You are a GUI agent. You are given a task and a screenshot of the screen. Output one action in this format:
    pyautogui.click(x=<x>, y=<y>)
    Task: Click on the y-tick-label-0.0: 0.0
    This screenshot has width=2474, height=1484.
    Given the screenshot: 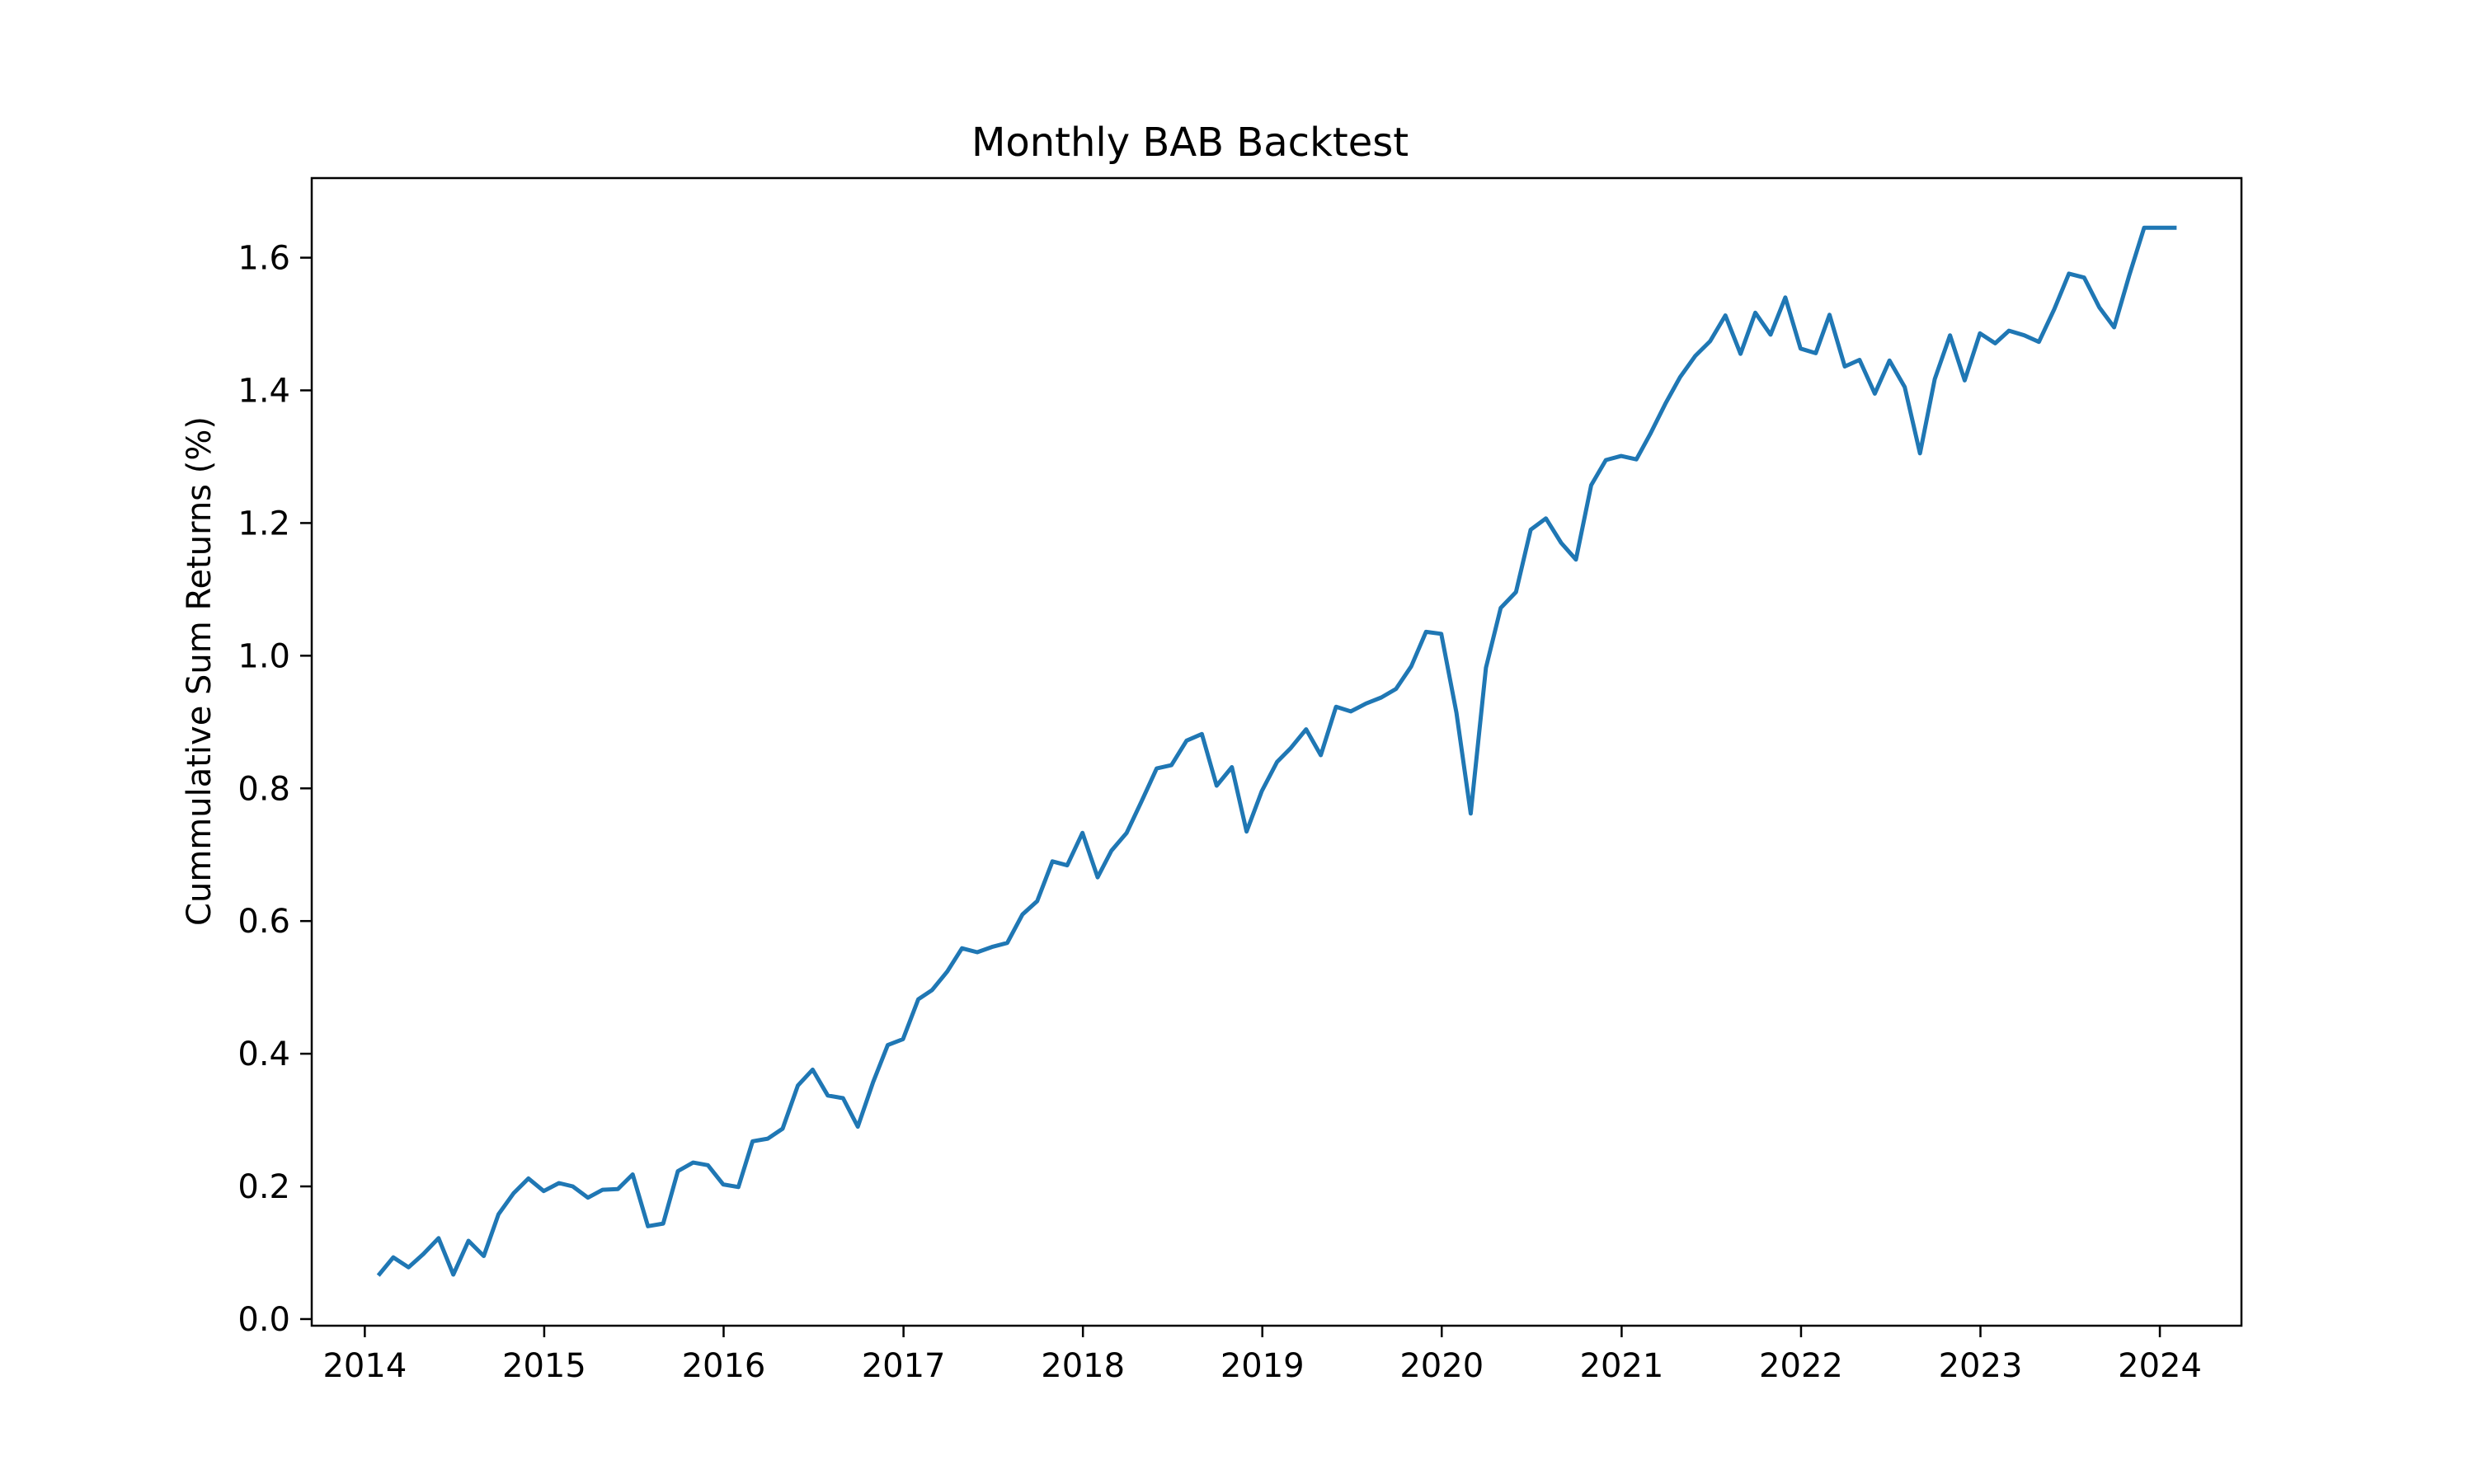 What is the action you would take?
    pyautogui.click(x=264, y=1320)
    